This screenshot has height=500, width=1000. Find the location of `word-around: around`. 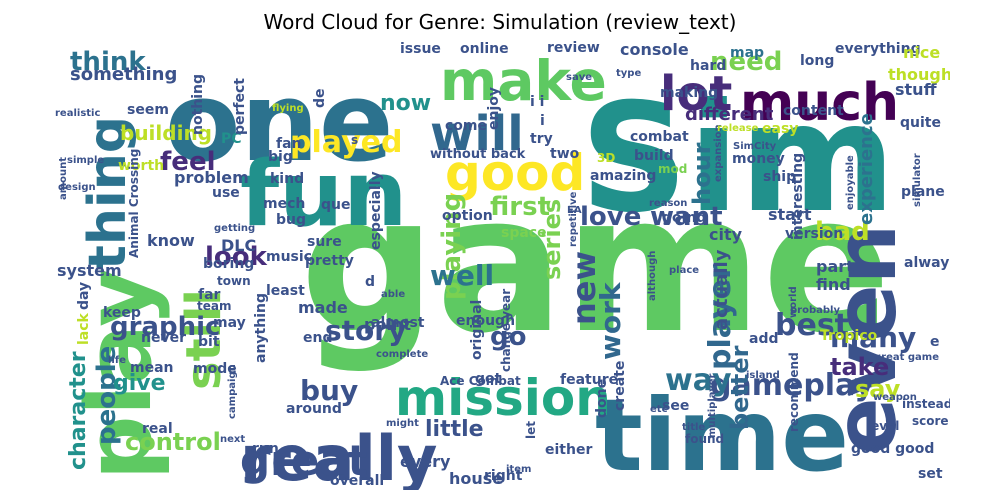

word-around: around is located at coordinates (314, 409).